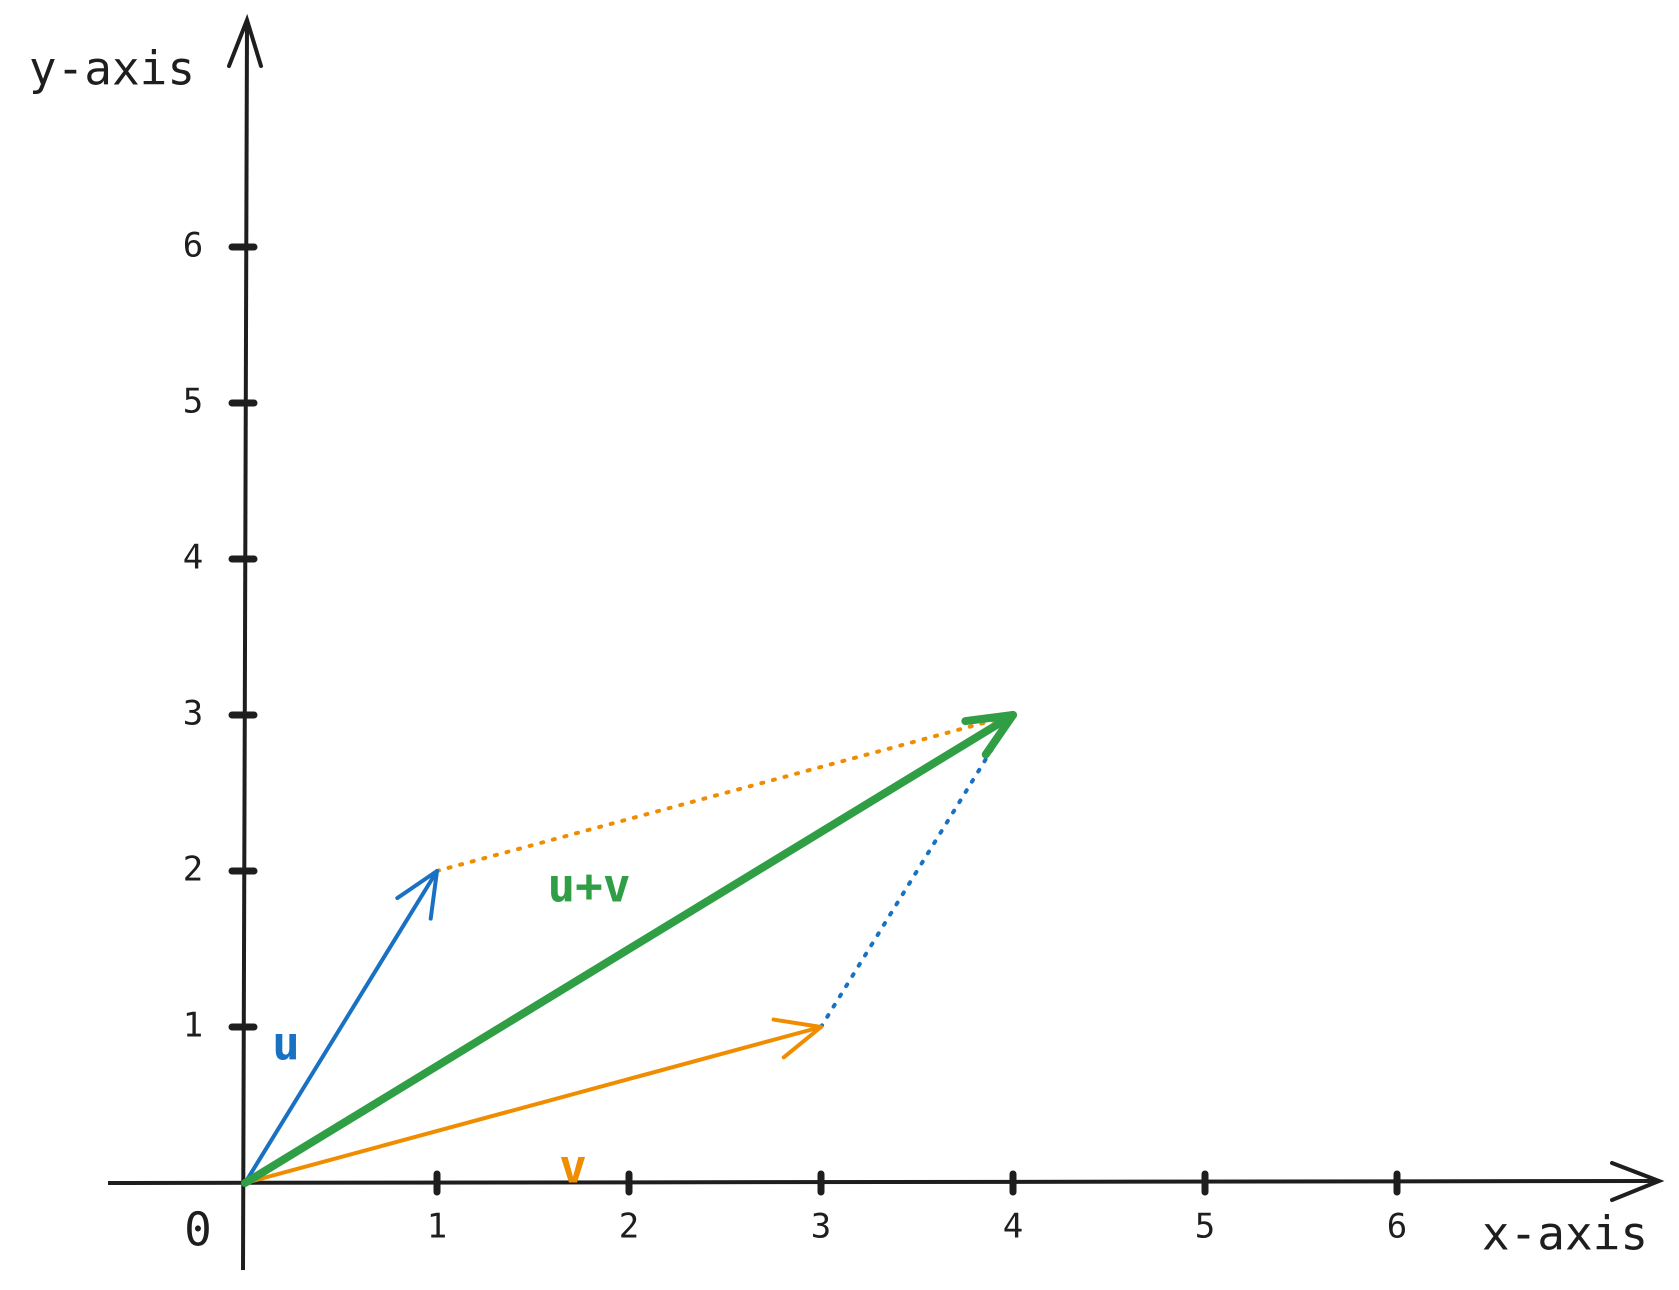  I want to click on y-tick-label: 5, so click(193, 402).